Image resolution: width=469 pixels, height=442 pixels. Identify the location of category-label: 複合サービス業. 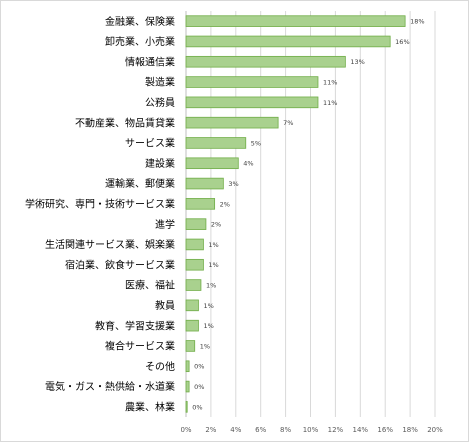
(140, 346).